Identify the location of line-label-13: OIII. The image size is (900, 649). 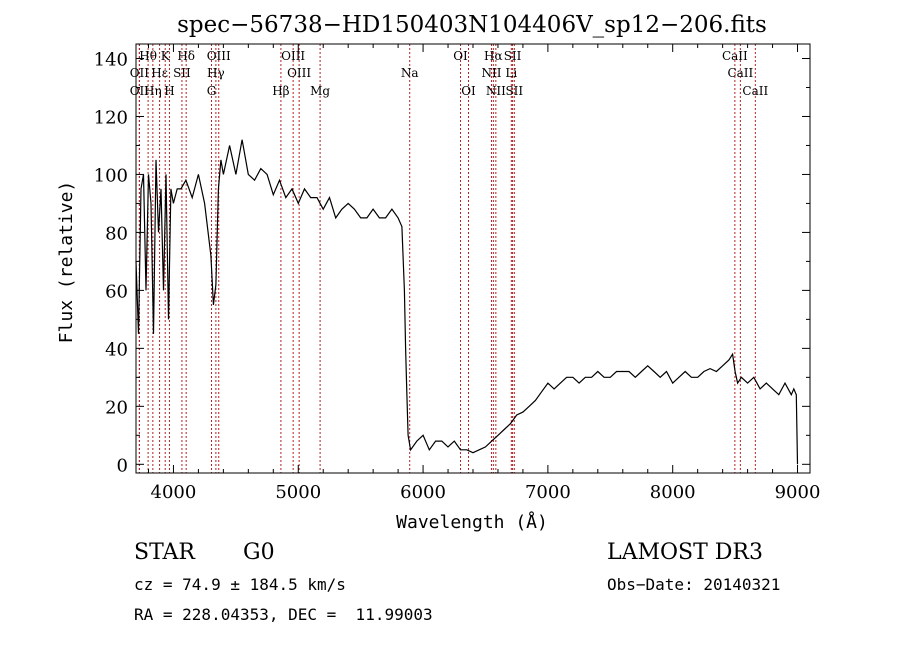
(299, 73).